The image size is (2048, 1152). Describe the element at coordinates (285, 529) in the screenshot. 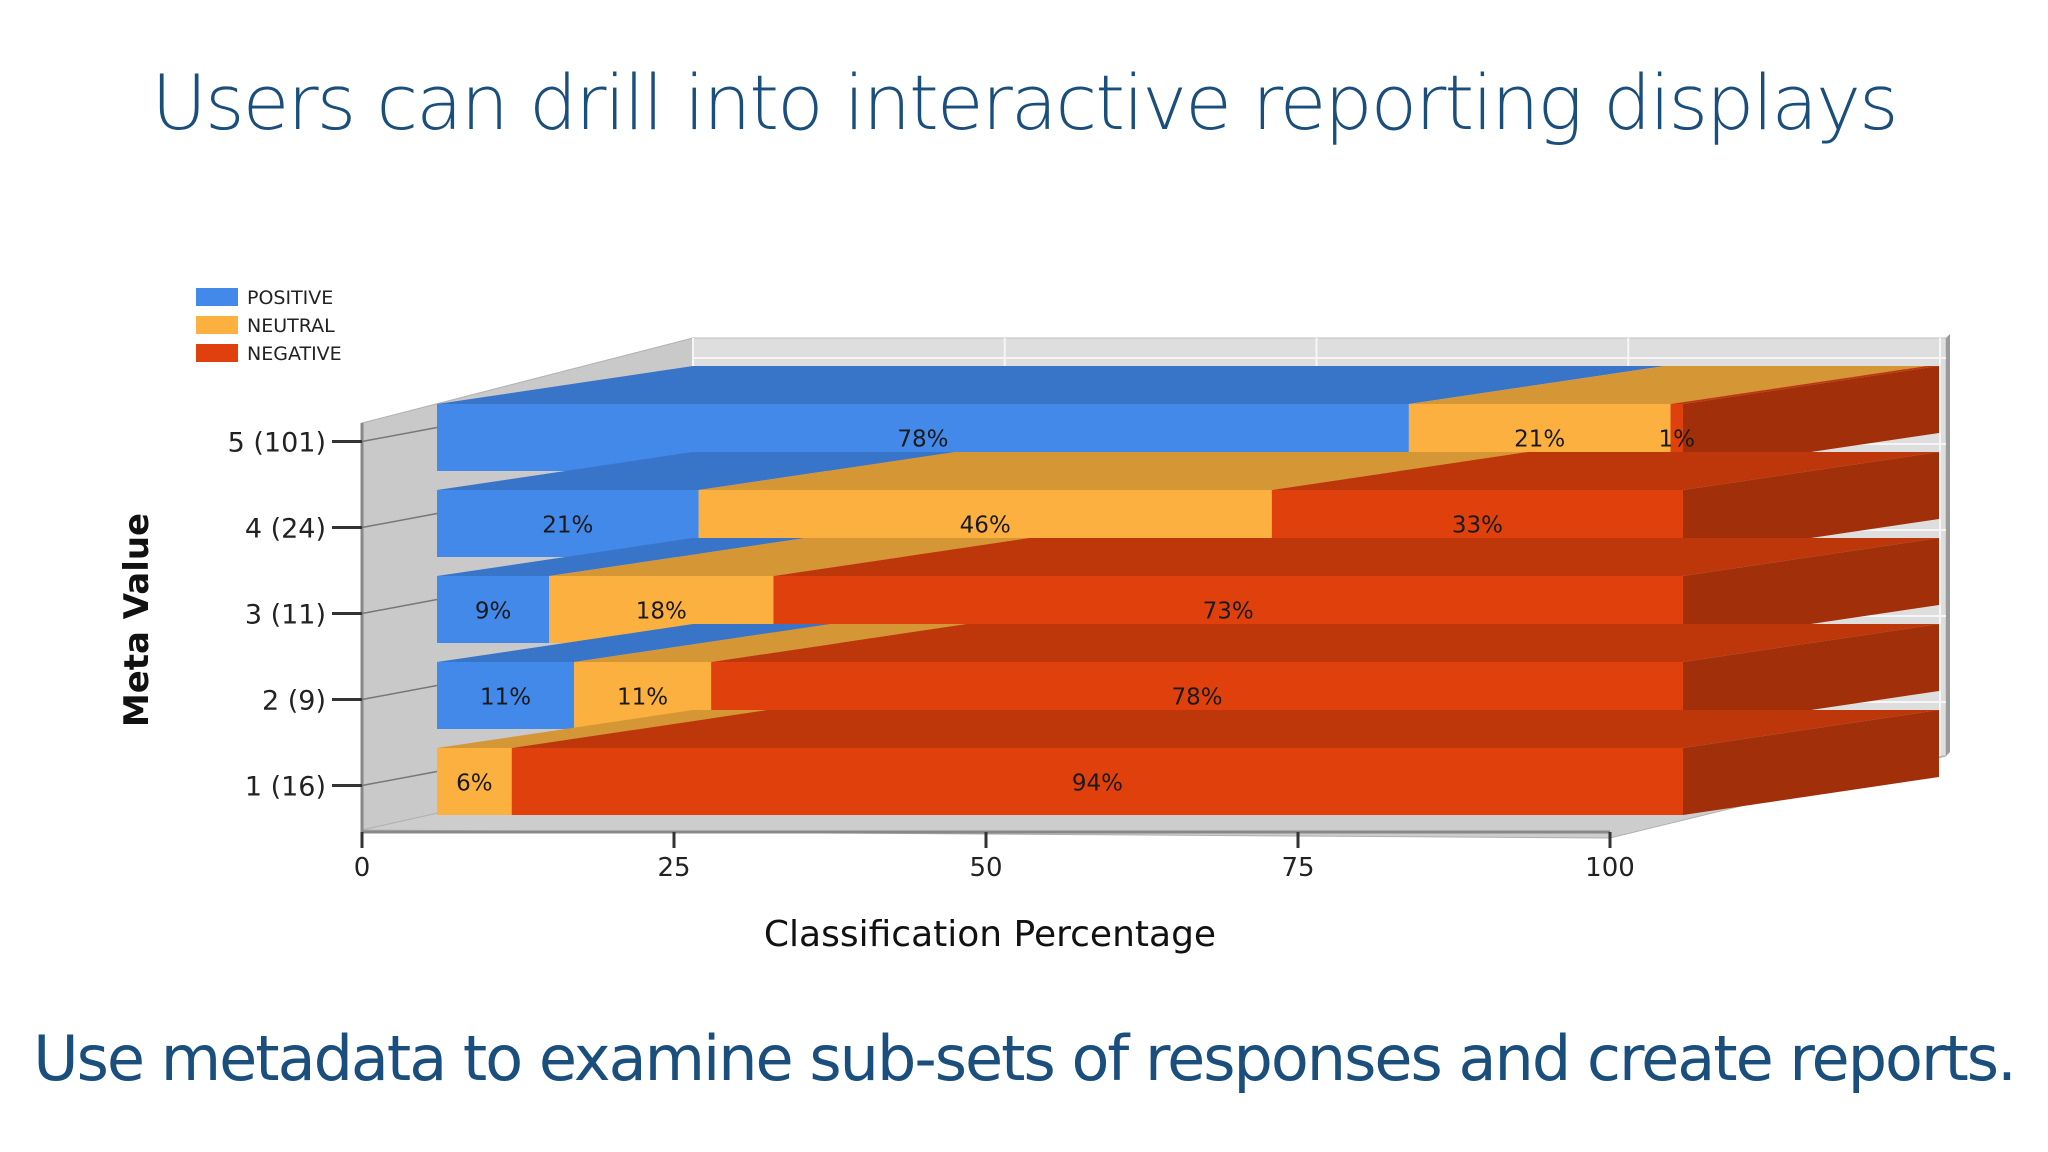

I see `y-tick-label: 4 (24)` at that location.